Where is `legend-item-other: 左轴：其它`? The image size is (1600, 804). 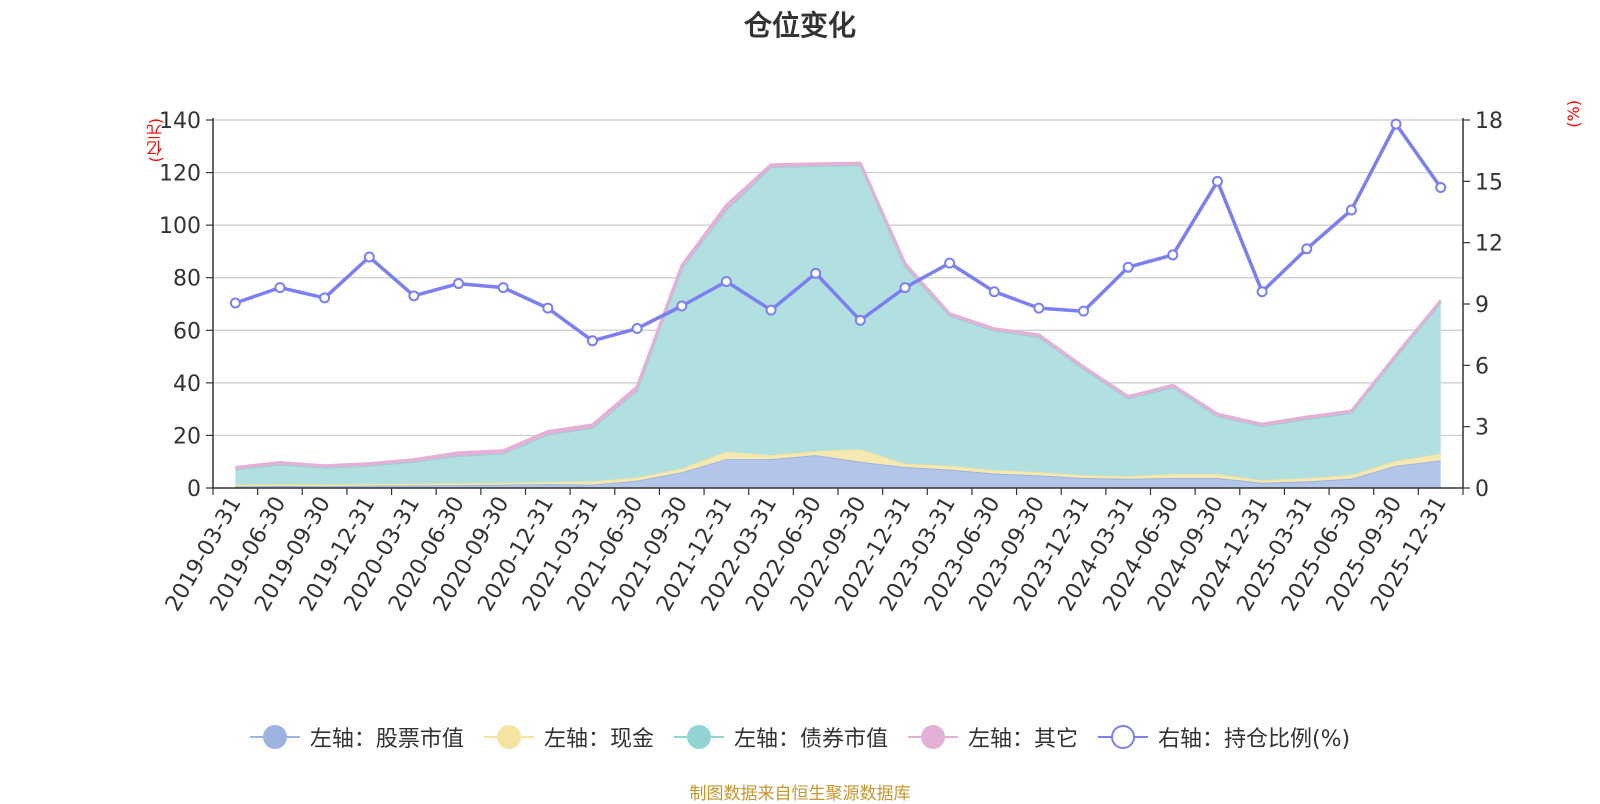 legend-item-other: 左轴：其它 is located at coordinates (992, 737).